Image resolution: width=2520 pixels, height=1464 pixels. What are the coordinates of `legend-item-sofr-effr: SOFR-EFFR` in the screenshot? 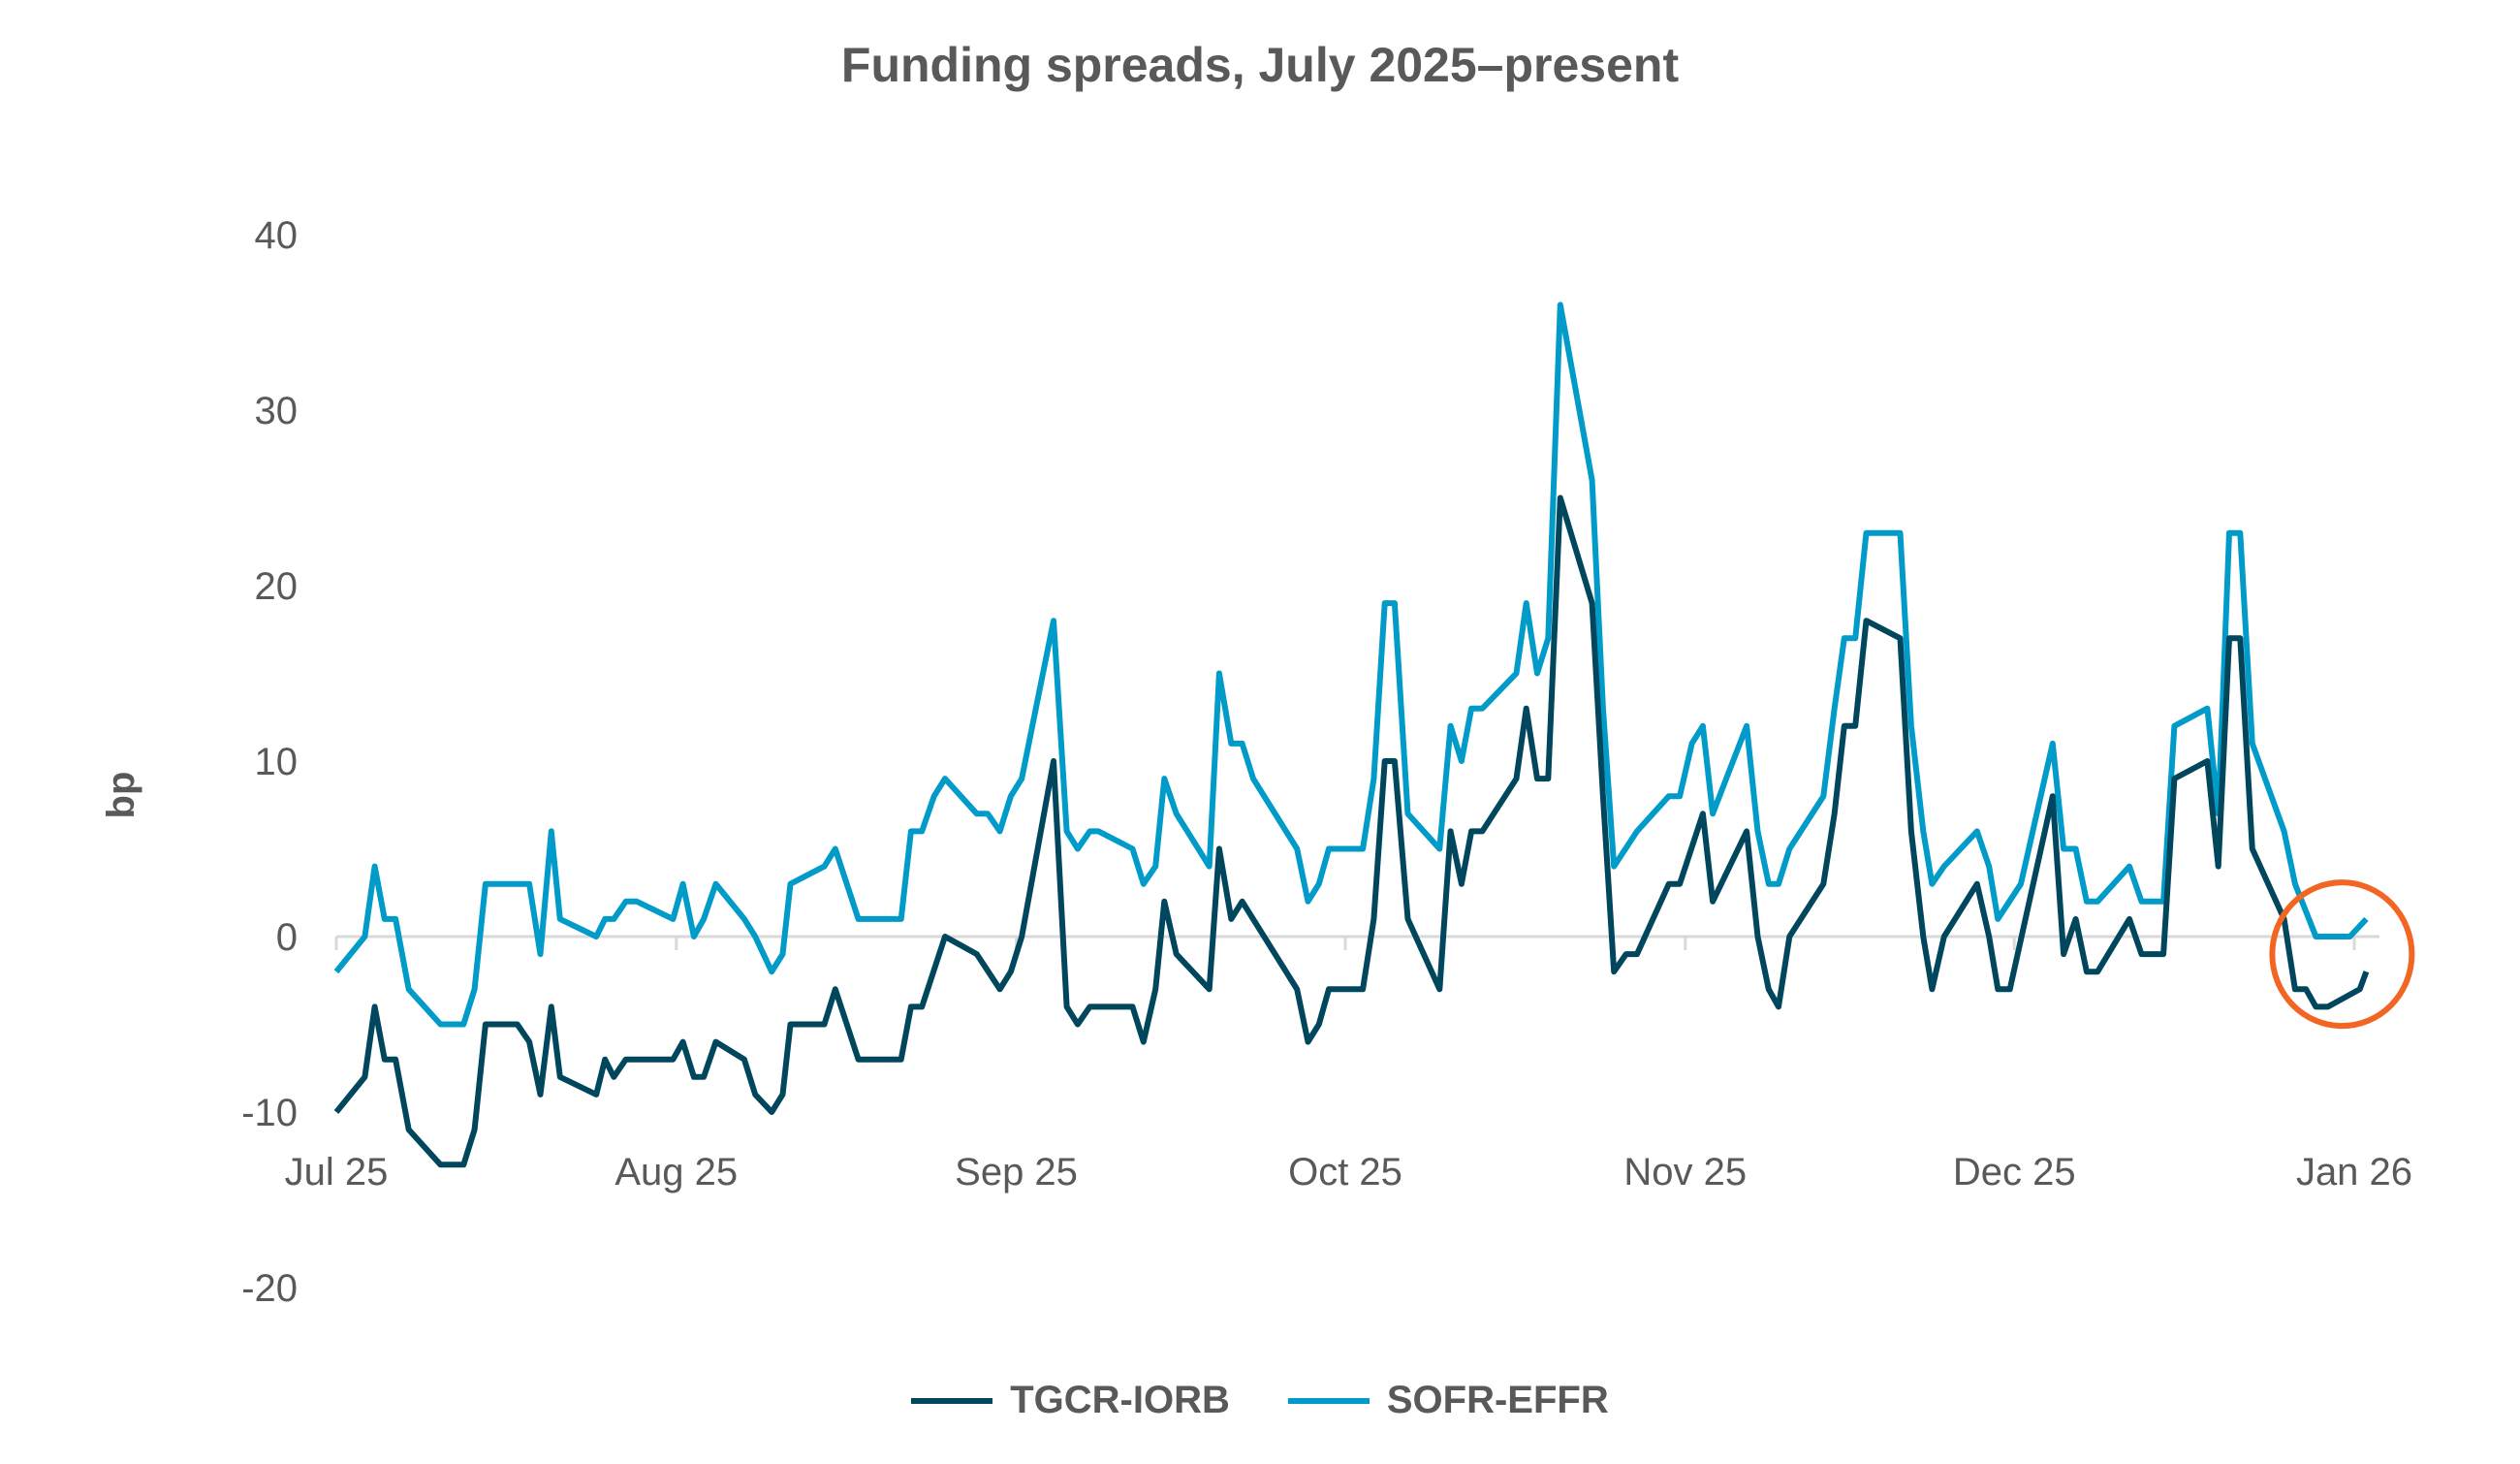 It's located at (1448, 1401).